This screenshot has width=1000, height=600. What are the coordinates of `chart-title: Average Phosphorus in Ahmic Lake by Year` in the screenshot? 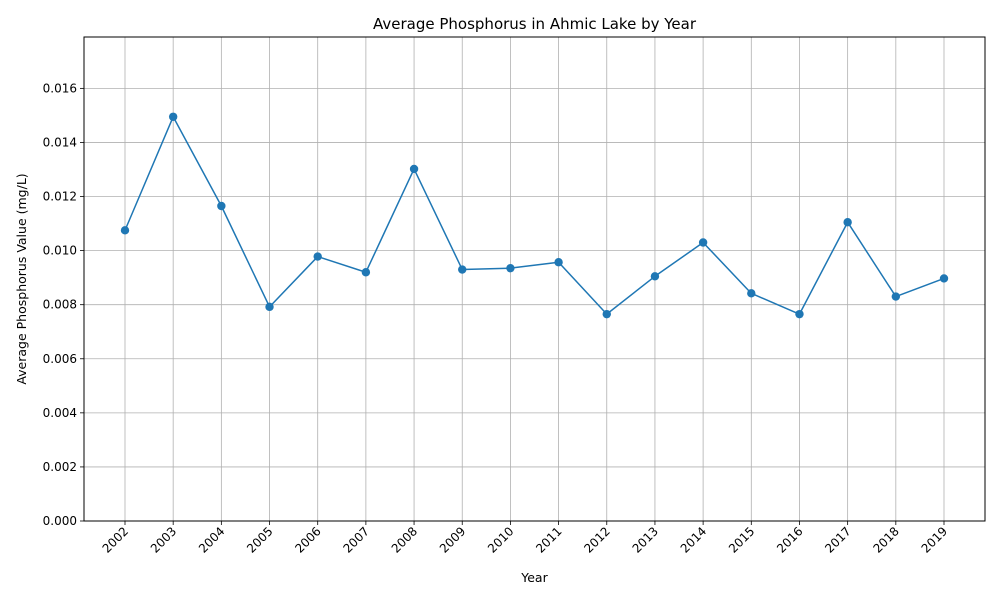 It's located at (535, 24).